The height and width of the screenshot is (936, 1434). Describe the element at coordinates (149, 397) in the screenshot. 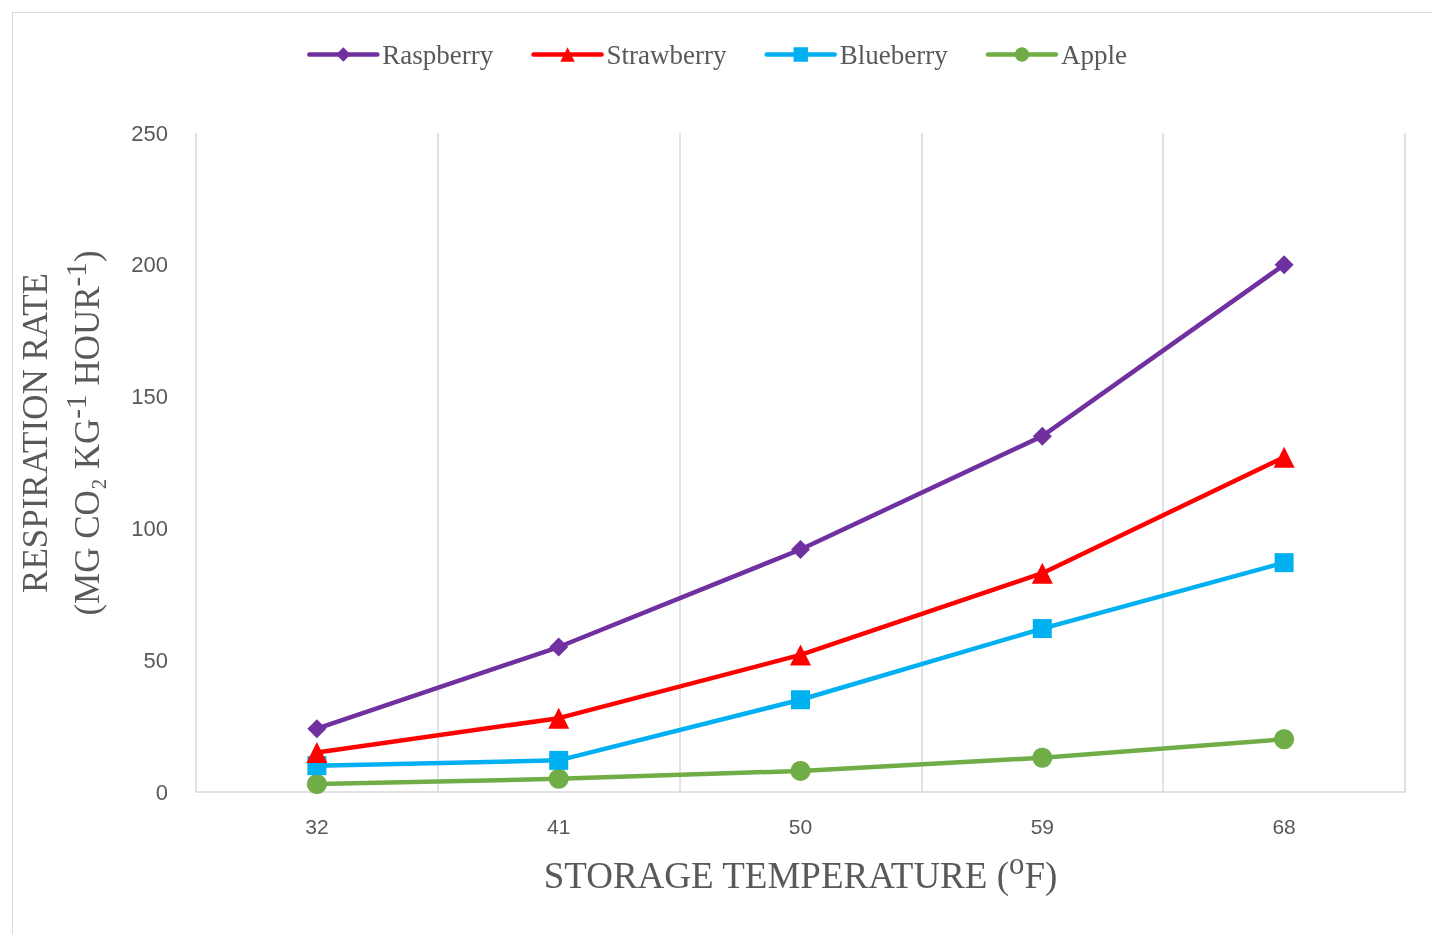

I see `y-tick-label: 150` at that location.